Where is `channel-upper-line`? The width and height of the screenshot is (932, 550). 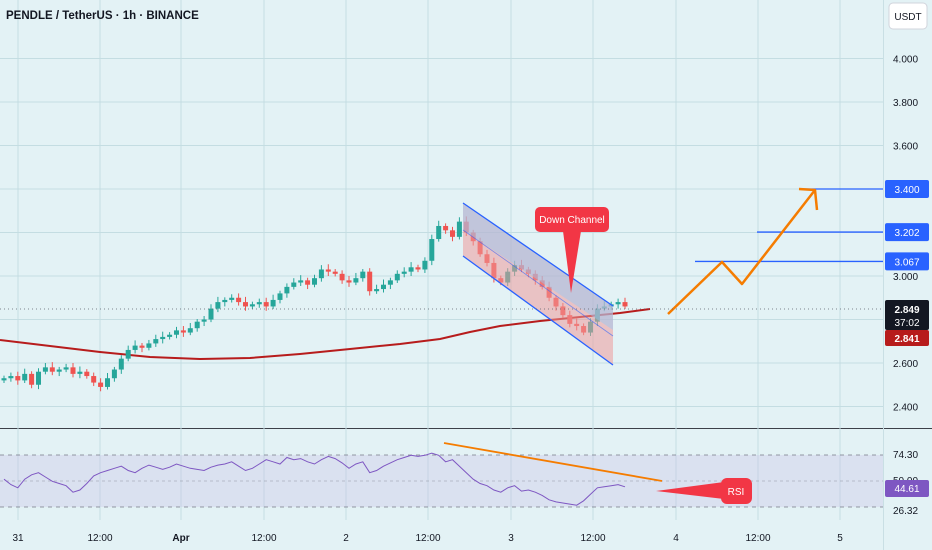
channel-upper-line is located at coordinates (538, 254).